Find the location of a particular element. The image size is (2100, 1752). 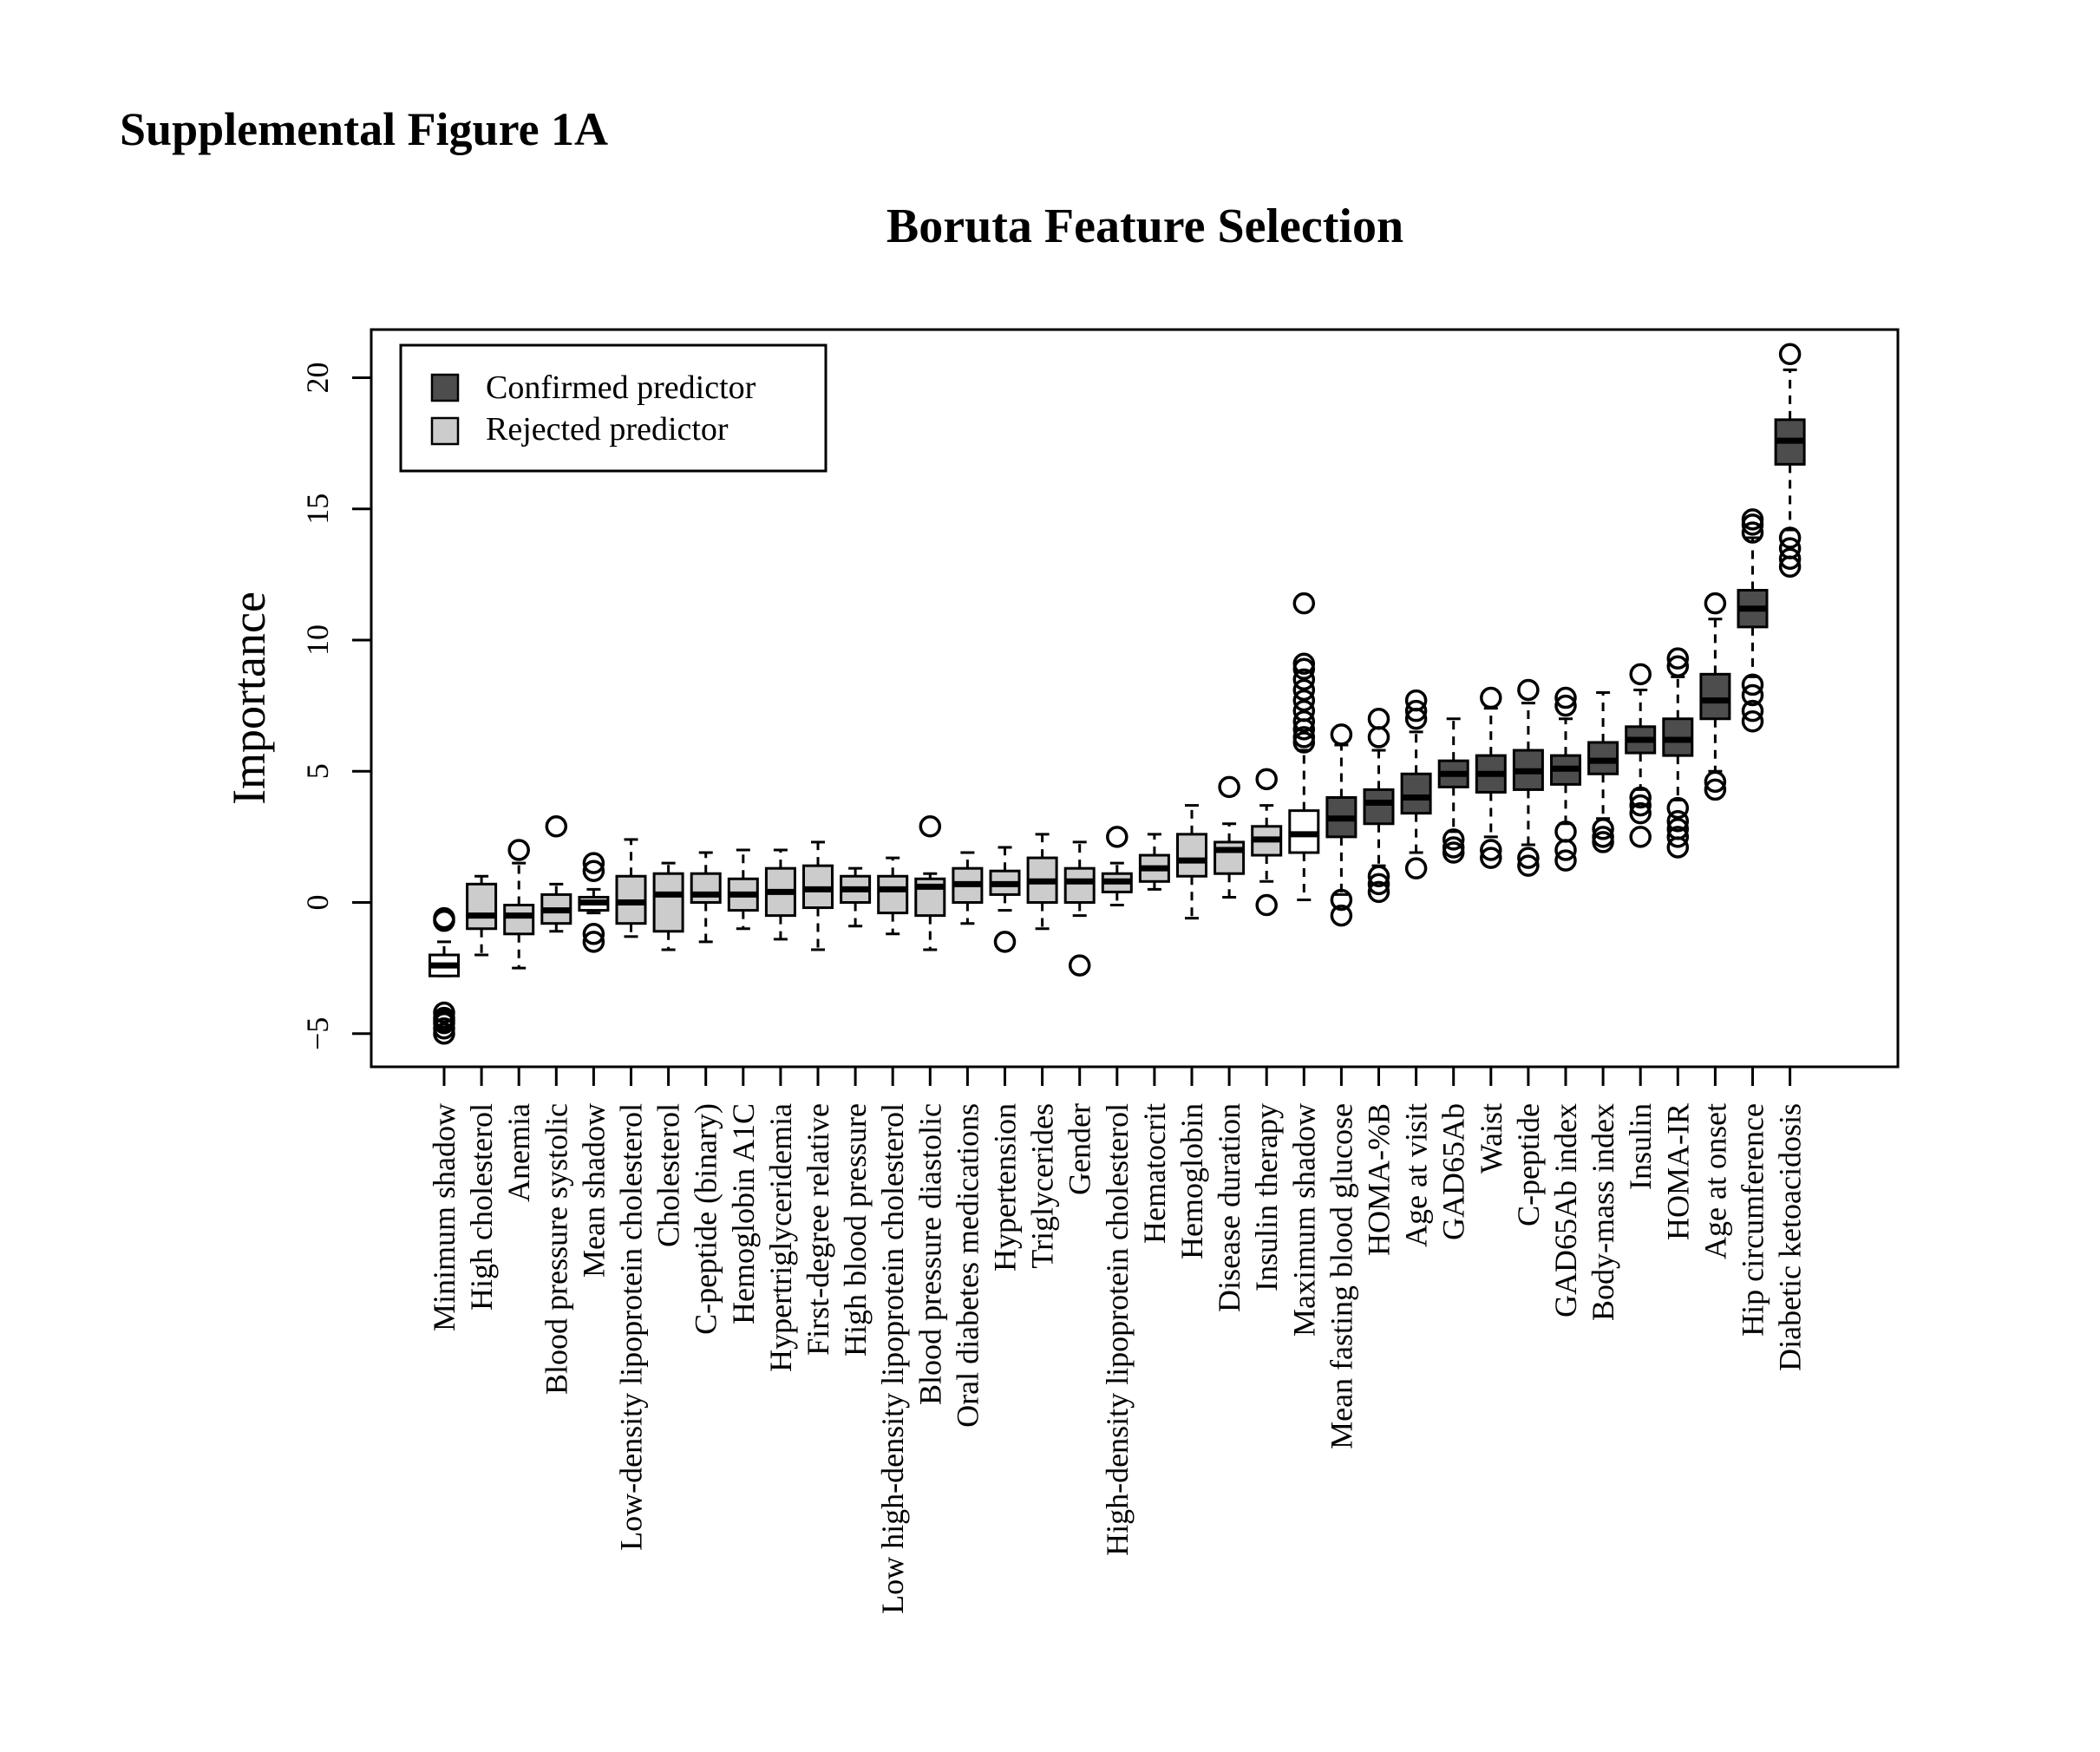

figure-heading: Supplemental Figure 1A is located at coordinates (364, 129).